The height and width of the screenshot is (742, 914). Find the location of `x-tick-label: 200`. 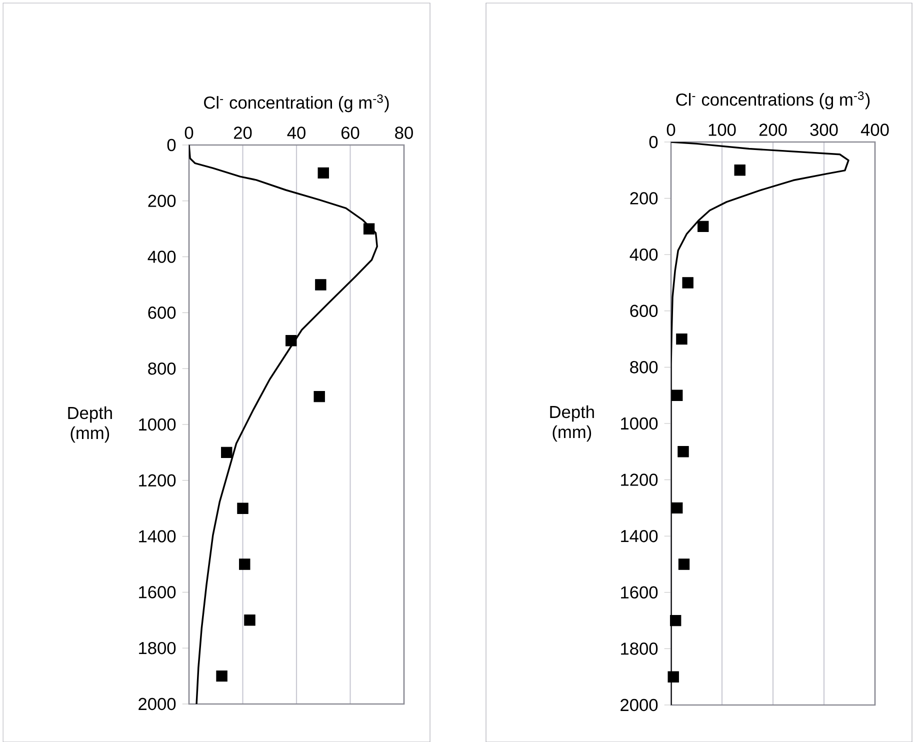

x-tick-label: 200 is located at coordinates (773, 130).